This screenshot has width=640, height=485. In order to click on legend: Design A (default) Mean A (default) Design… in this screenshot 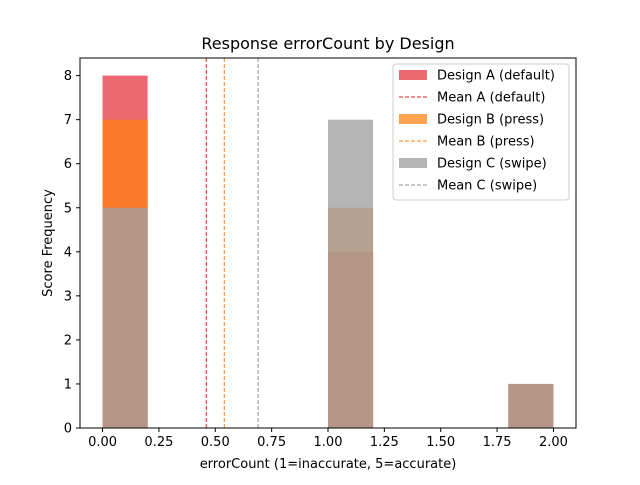, I will do `click(481, 132)`.